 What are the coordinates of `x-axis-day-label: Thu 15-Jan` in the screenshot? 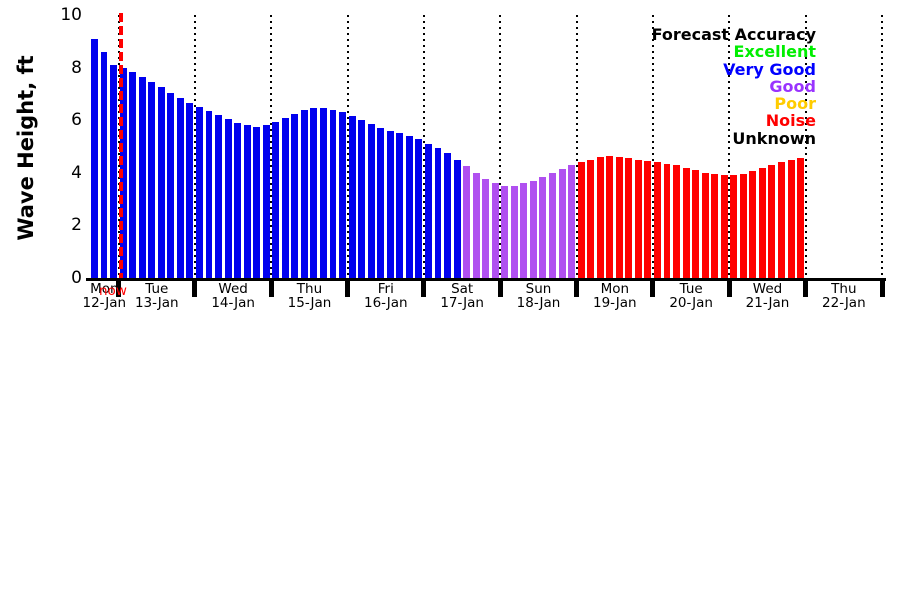 It's located at (309, 296).